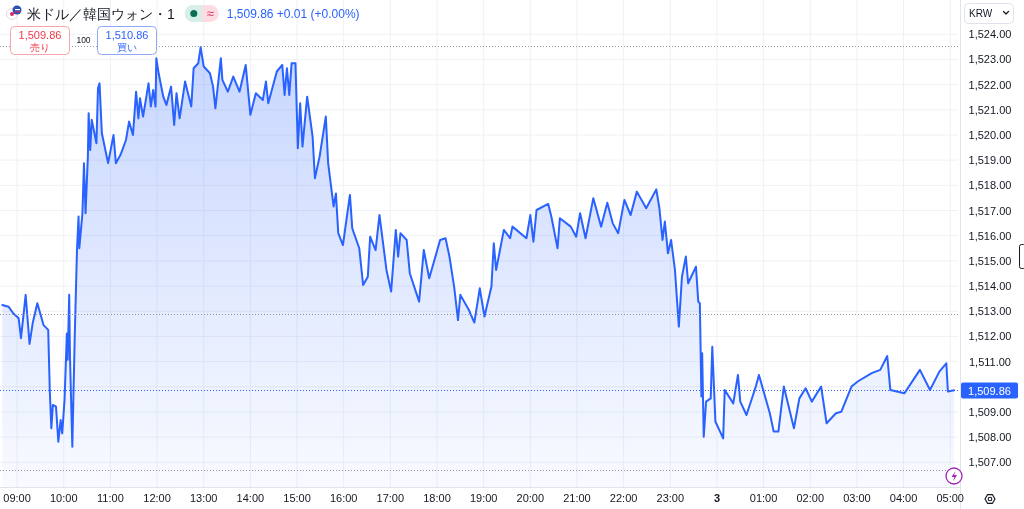 This screenshot has height=509, width=1024. I want to click on x-tick-label: 20:00, so click(530, 498).